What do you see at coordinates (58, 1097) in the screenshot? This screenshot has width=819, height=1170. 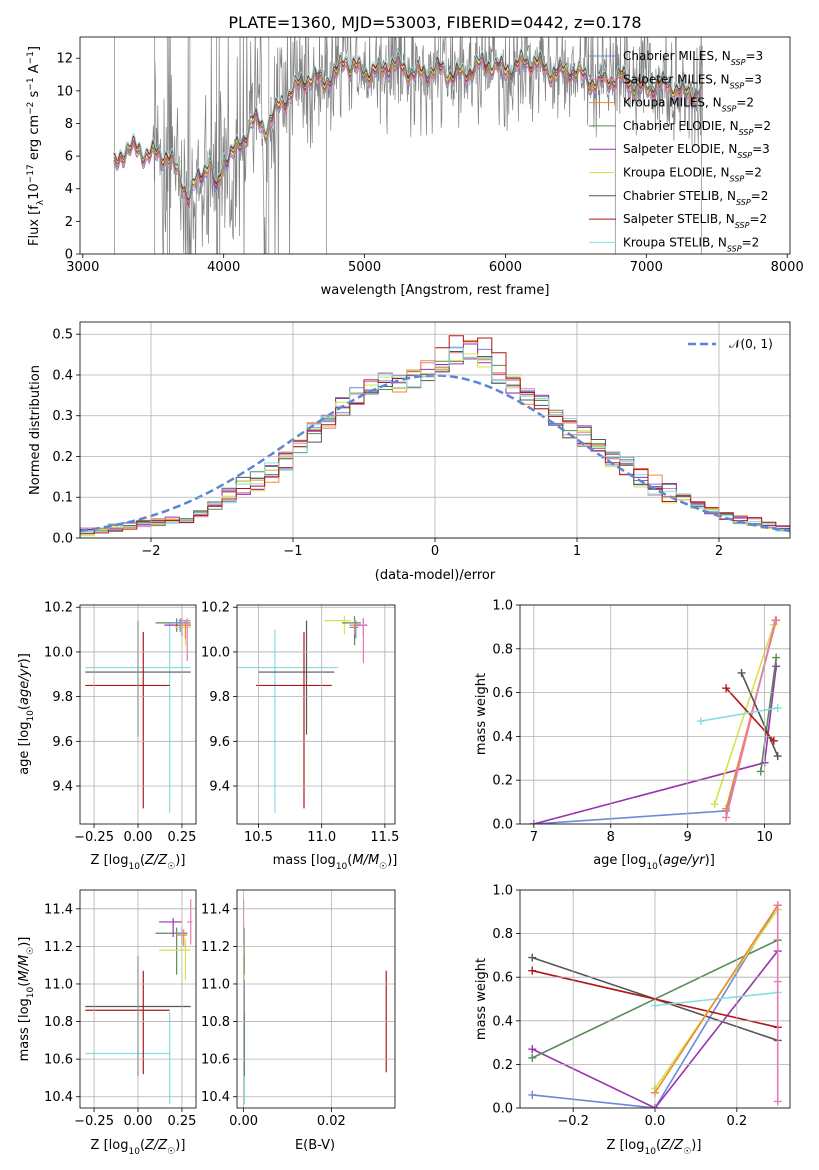 I see `y-tick-label: 10.4` at bounding box center [58, 1097].